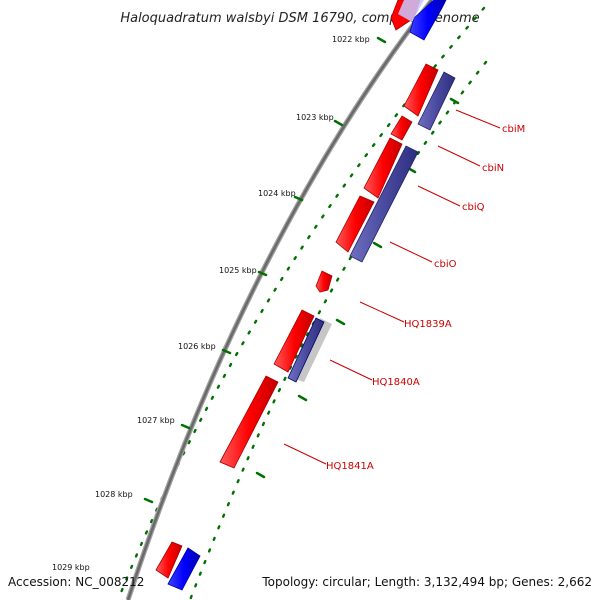 The height and width of the screenshot is (600, 600). I want to click on gene-label-HQ1839A: HQ1839A, so click(428, 324).